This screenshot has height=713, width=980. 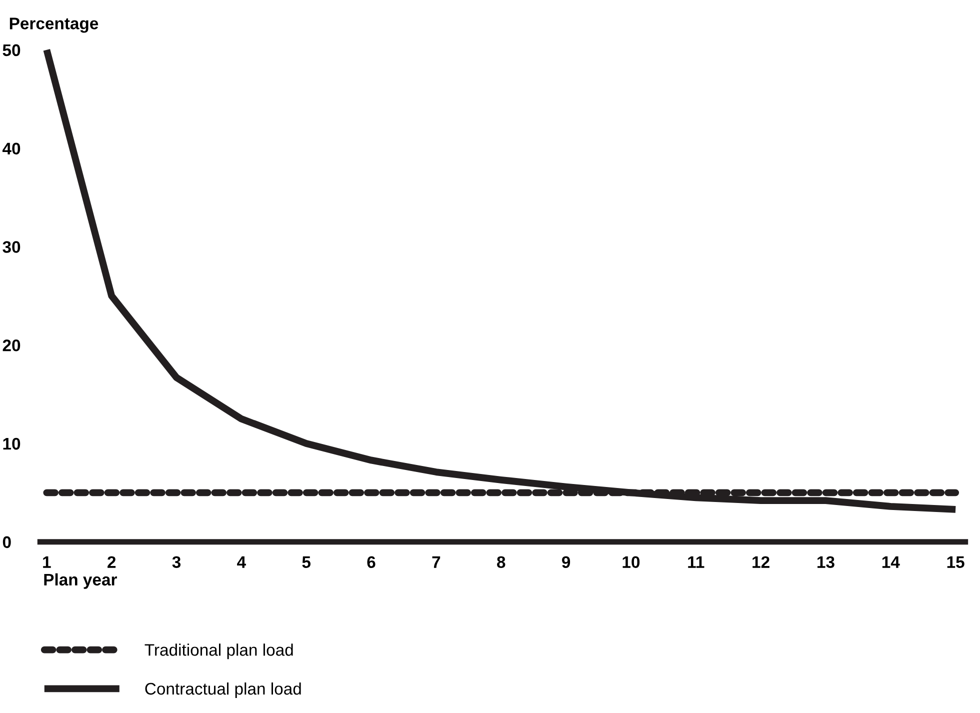 What do you see at coordinates (47, 562) in the screenshot?
I see `x-tick-label: 1` at bounding box center [47, 562].